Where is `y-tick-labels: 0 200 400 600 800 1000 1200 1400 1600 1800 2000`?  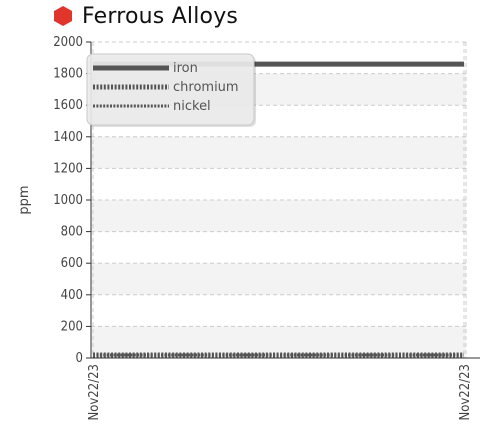
y-tick-labels: 0 200 400 600 800 1000 1200 1400 1600 1800 2000 is located at coordinates (68, 200).